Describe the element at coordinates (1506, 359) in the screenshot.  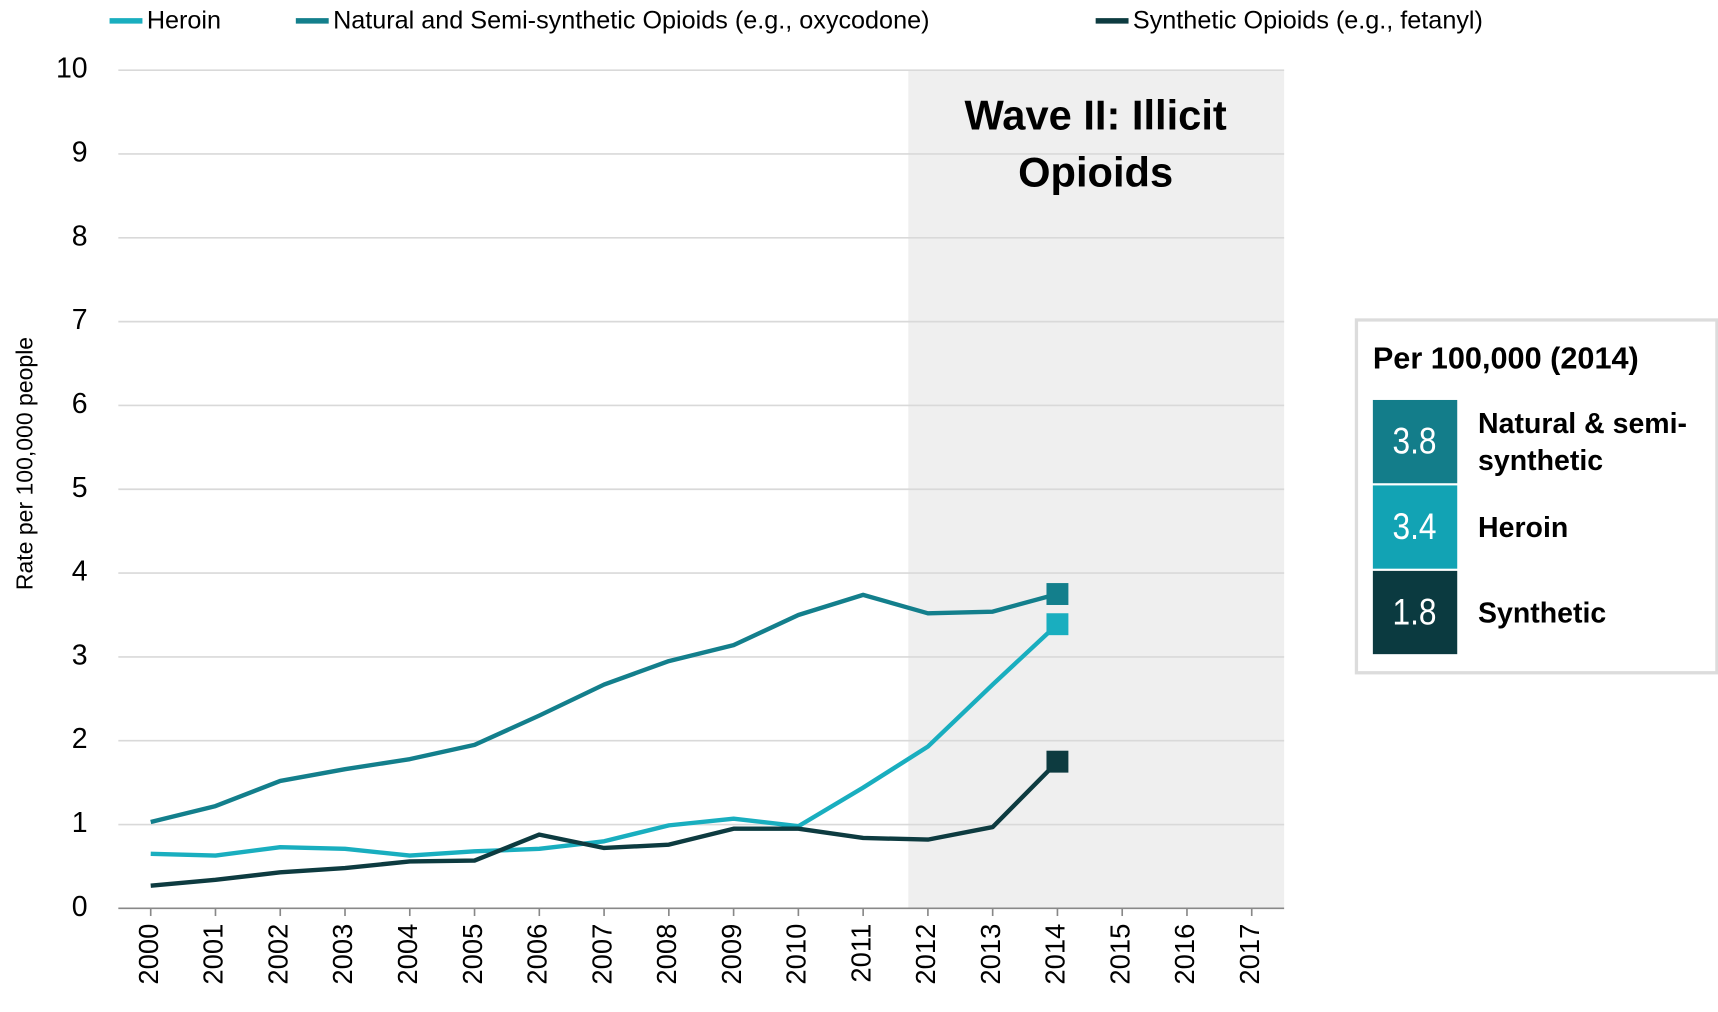
I see `summary-title: Per 100,000 (2014)` at that location.